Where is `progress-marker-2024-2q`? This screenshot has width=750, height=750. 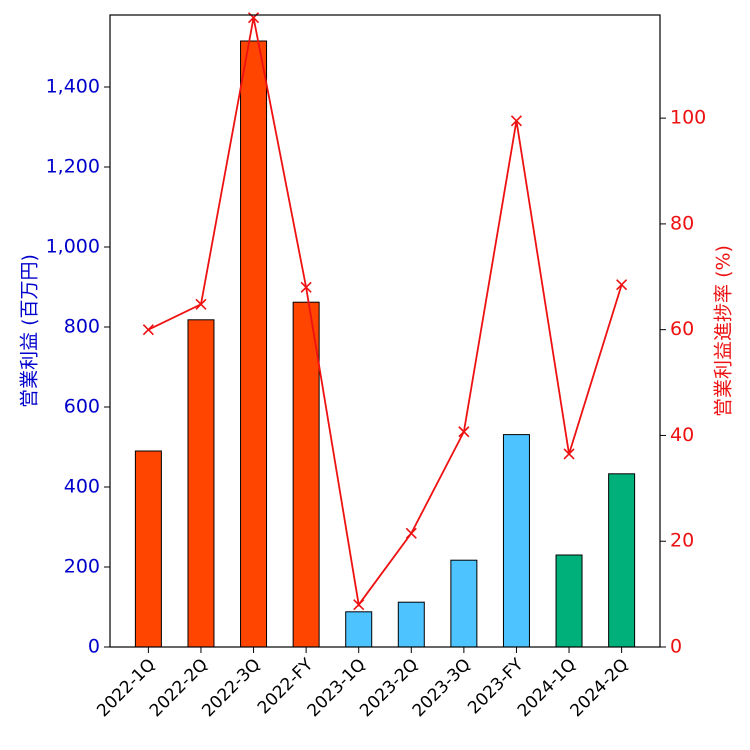
progress-marker-2024-2q is located at coordinates (622, 285).